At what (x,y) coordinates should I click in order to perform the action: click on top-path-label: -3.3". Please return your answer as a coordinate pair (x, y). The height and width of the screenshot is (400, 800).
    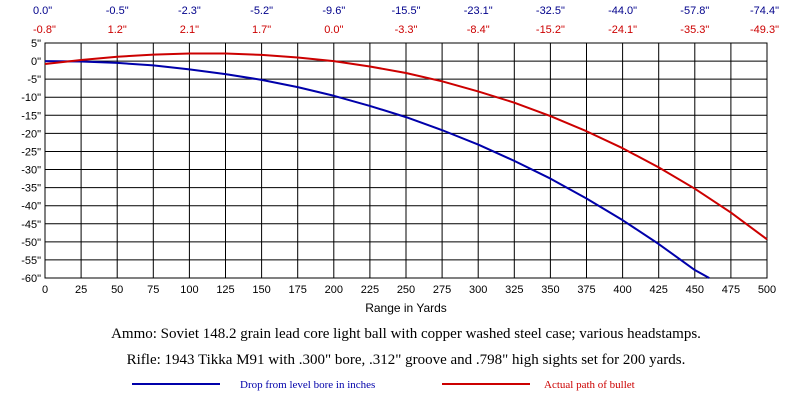
    Looking at the image, I should click on (406, 30).